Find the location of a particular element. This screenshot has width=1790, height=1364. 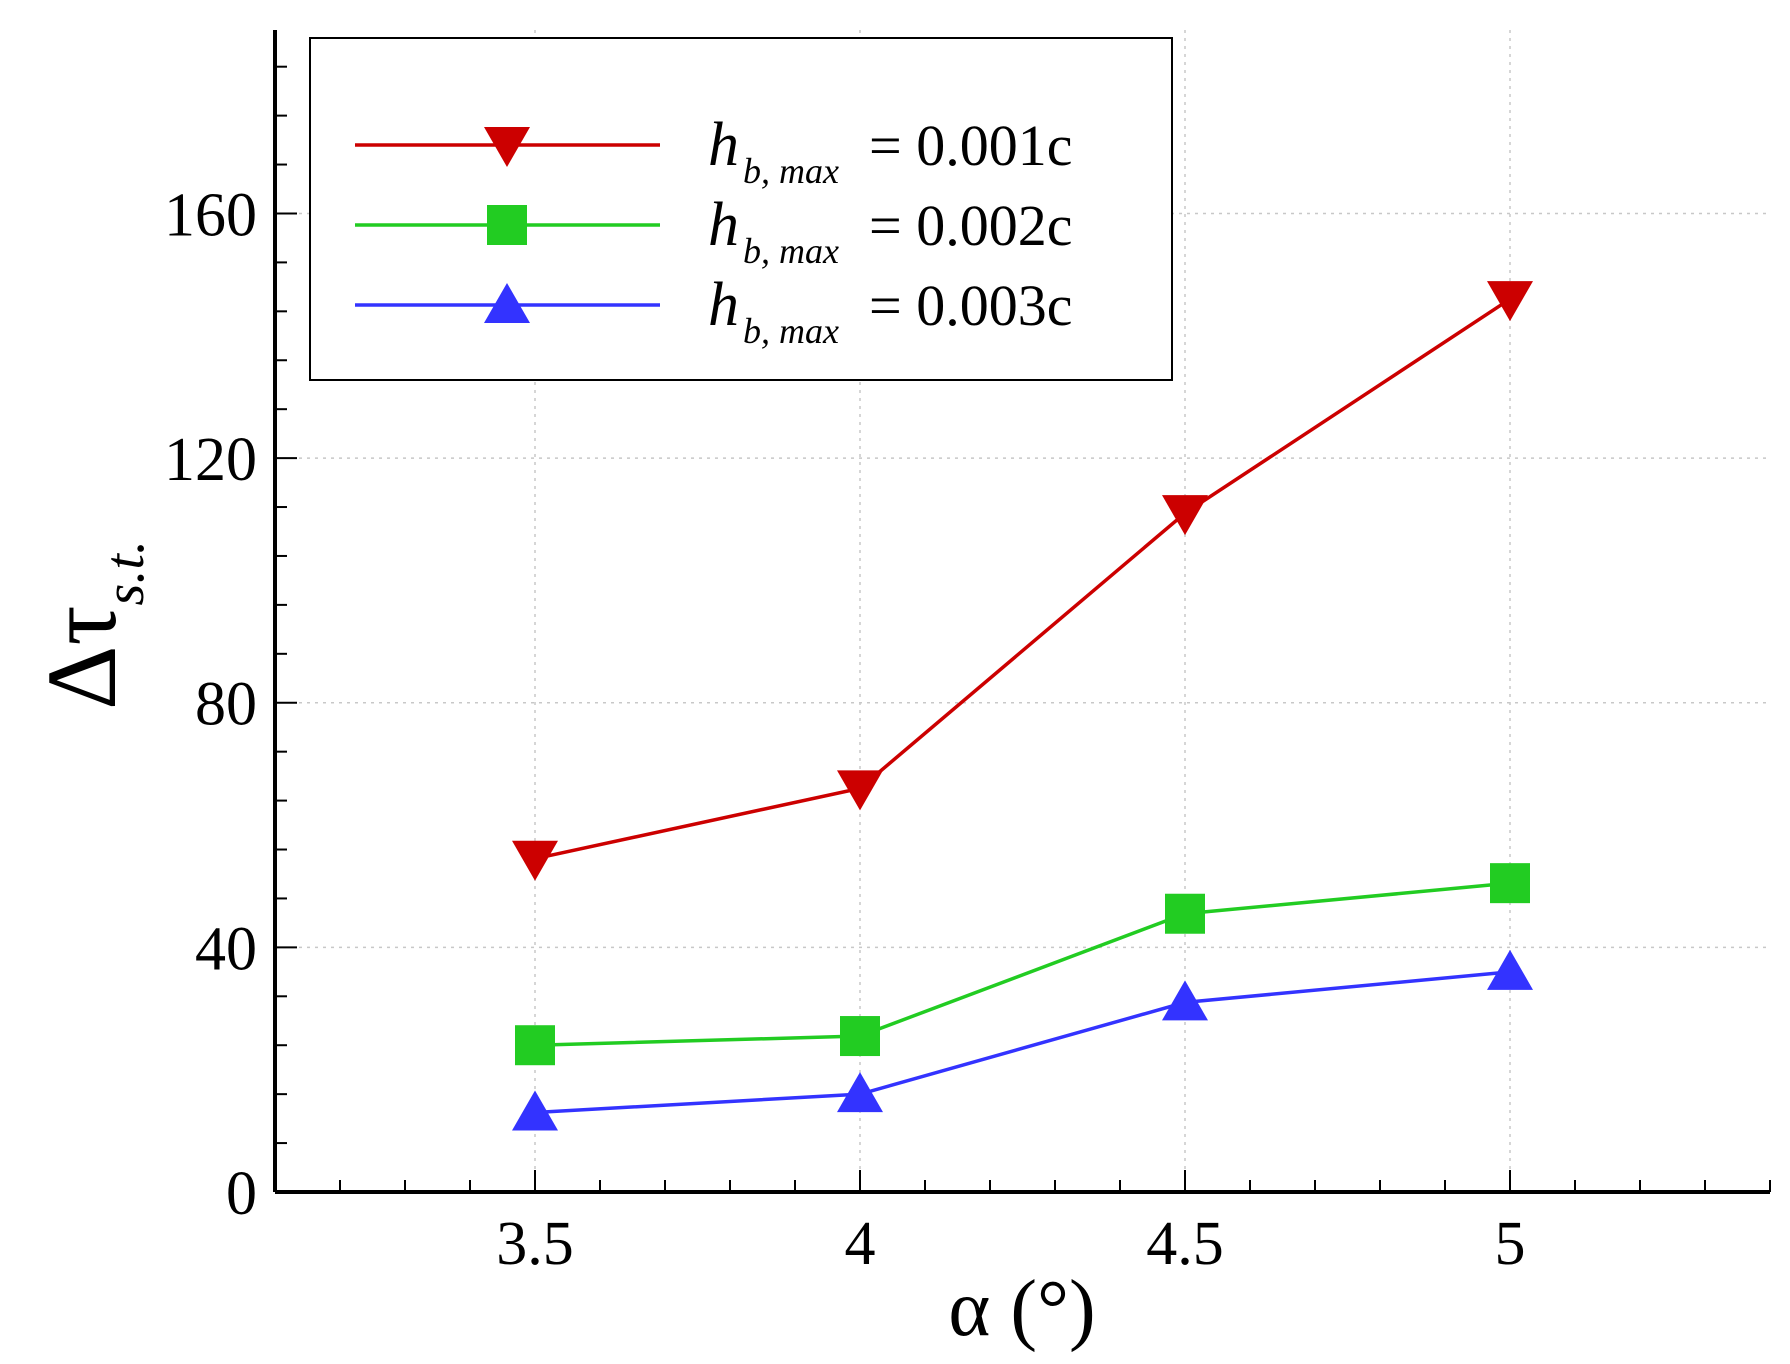

legend-entry-1: h b, max = 0.001c is located at coordinates (713, 151).